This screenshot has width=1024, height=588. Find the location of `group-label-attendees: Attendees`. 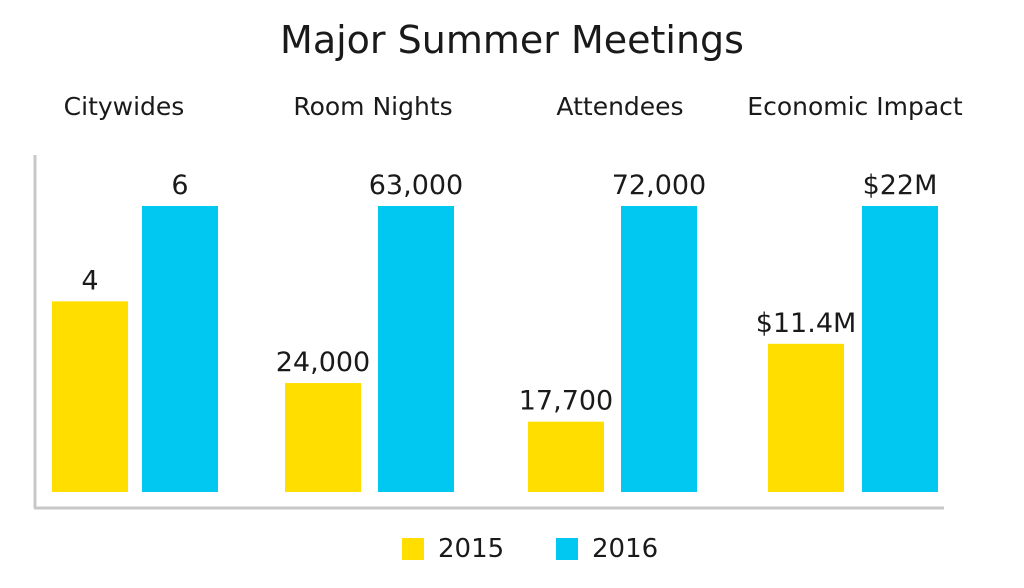

group-label-attendees: Attendees is located at coordinates (620, 106).